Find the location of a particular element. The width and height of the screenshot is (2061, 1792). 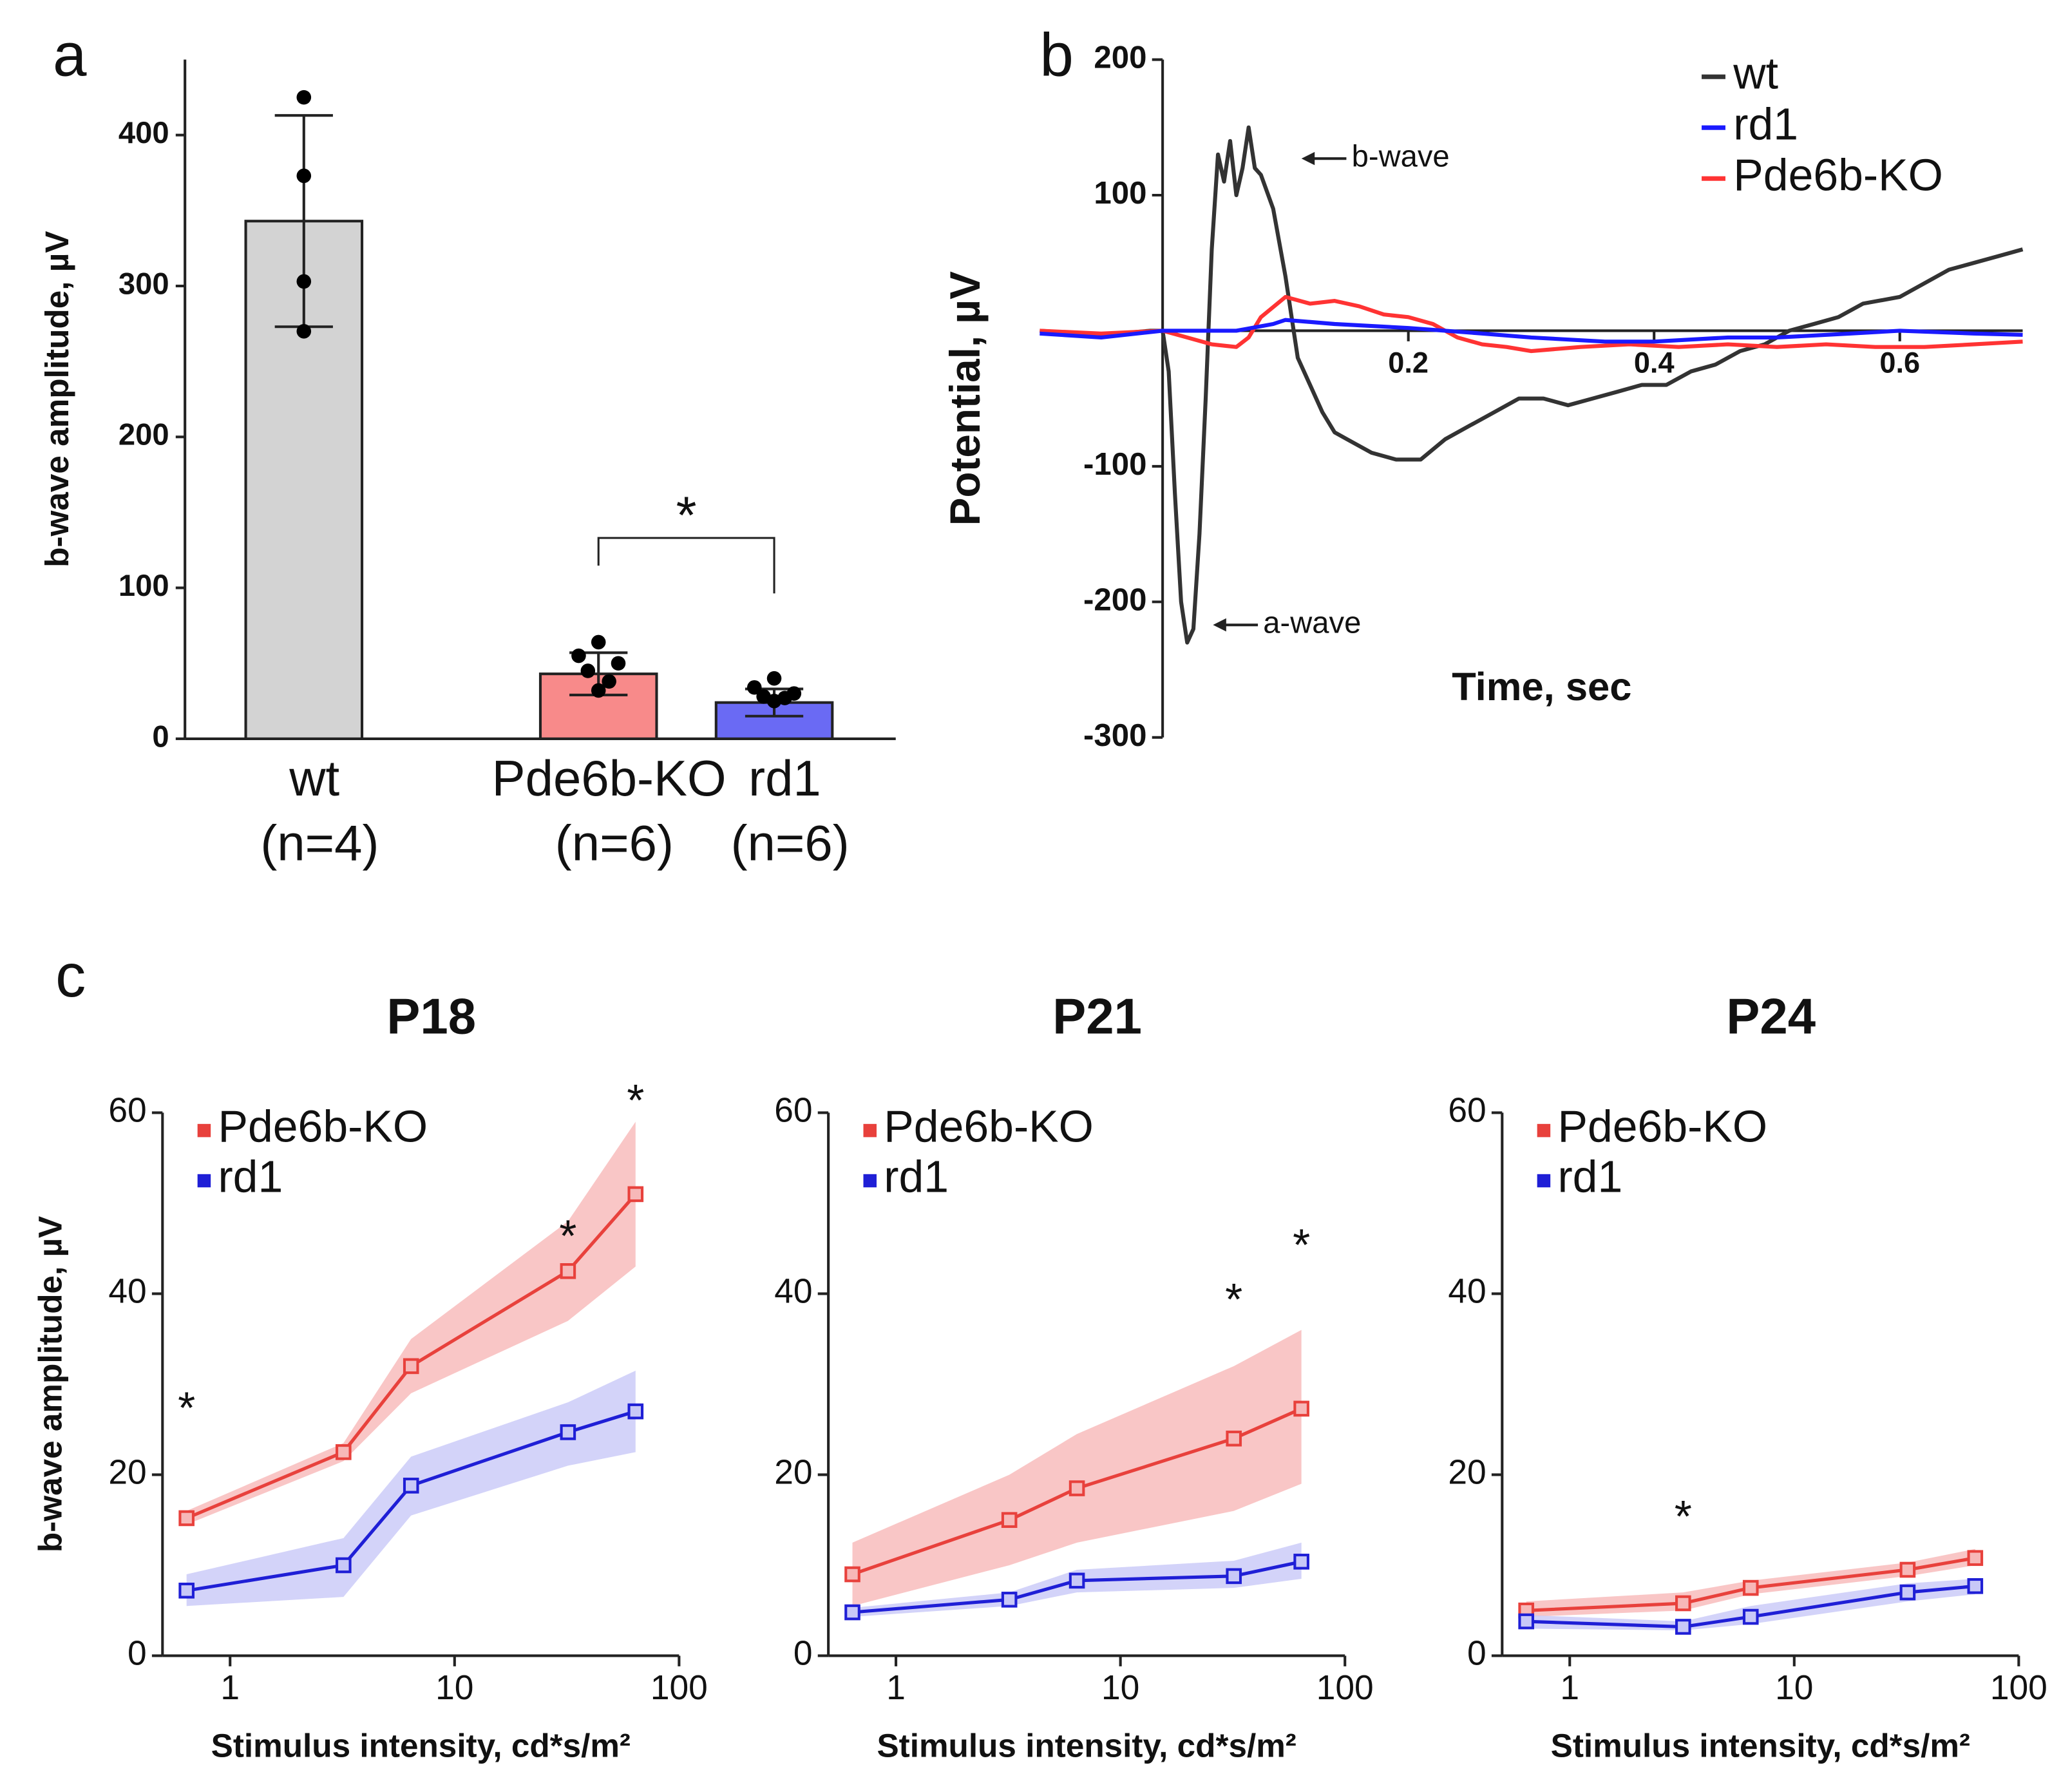

panel-label: c is located at coordinates (70, 976).